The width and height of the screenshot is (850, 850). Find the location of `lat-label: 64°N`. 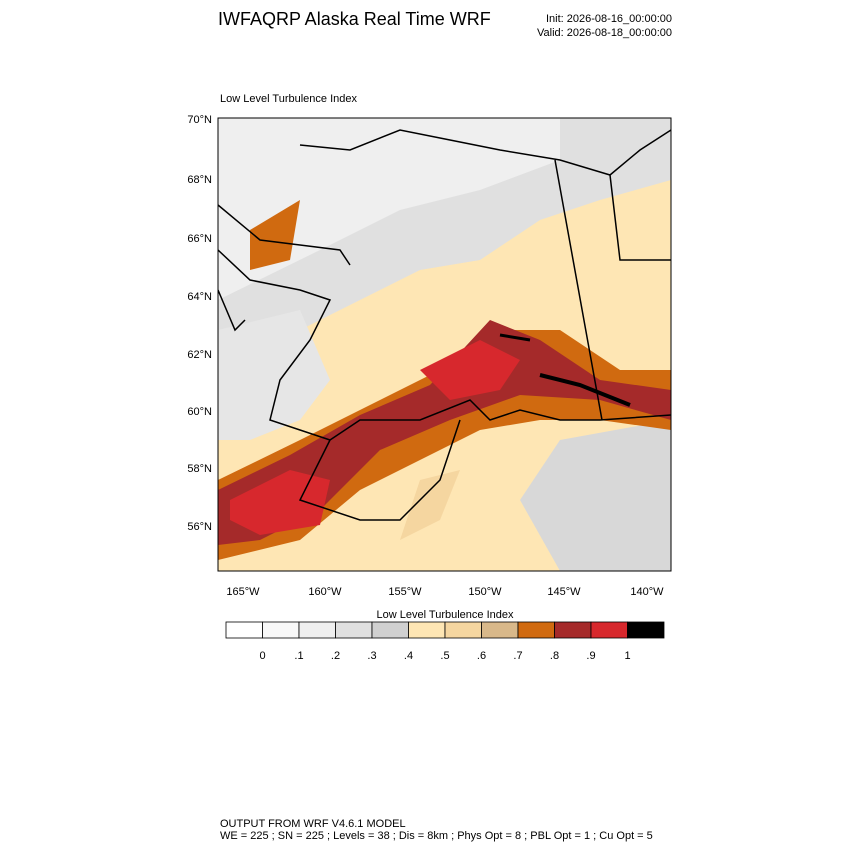

lat-label: 64°N is located at coordinates (199, 297).